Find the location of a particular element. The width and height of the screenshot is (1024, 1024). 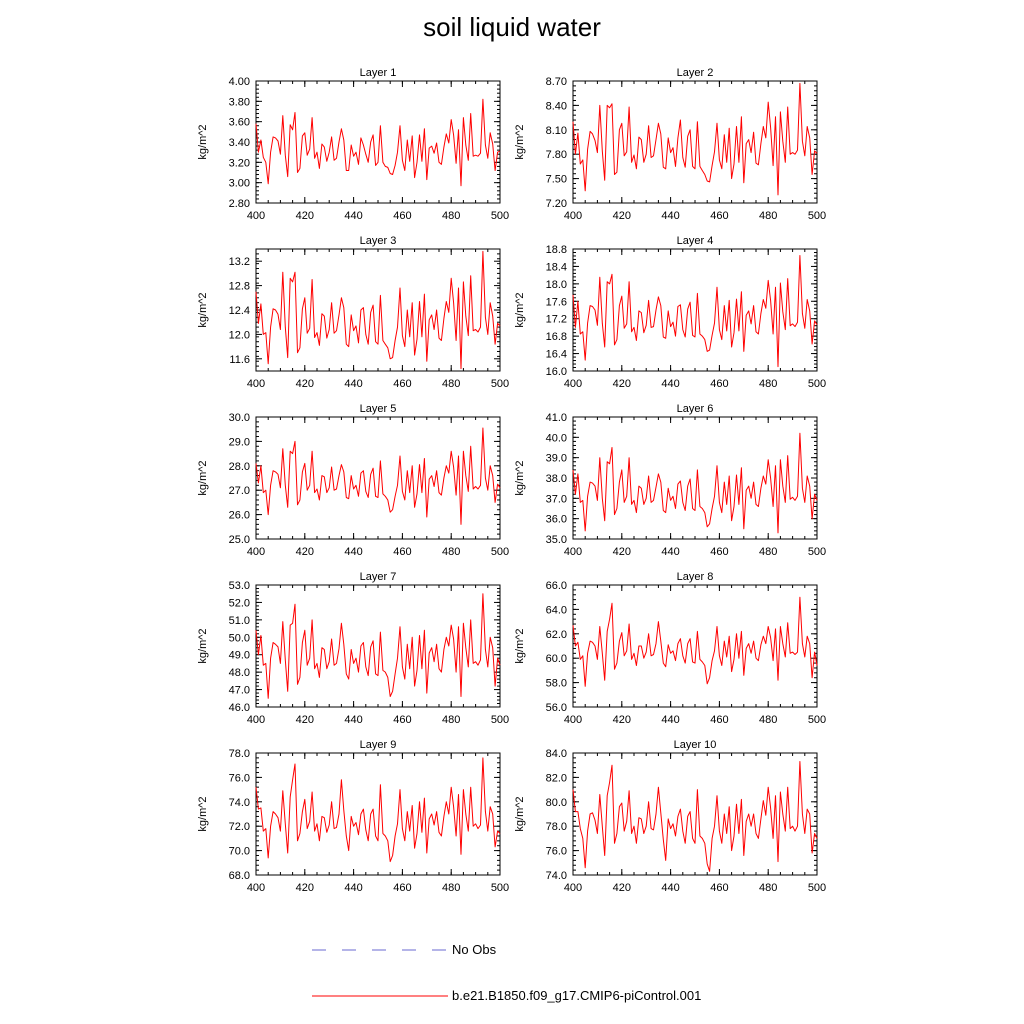

panel-7-frame is located at coordinates (378, 646).